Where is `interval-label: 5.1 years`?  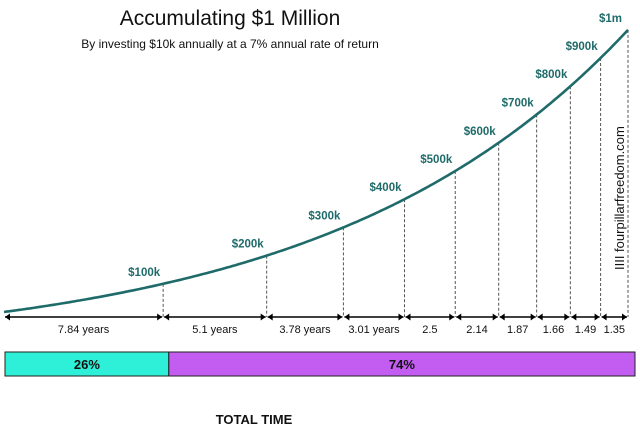 interval-label: 5.1 years is located at coordinates (215, 330).